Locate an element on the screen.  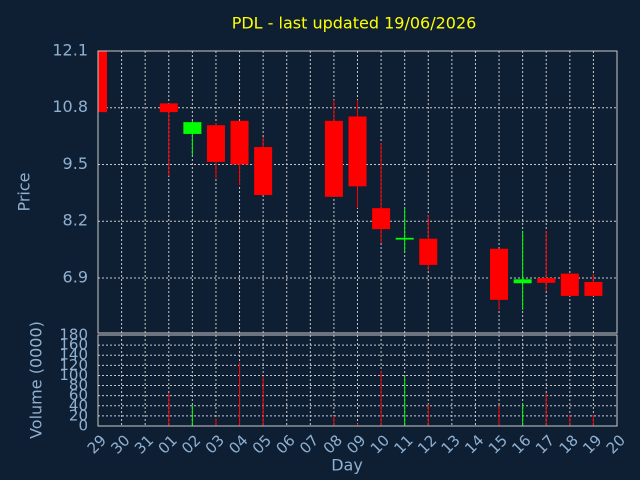
y2-tick-label: 140 is located at coordinates (73, 355).